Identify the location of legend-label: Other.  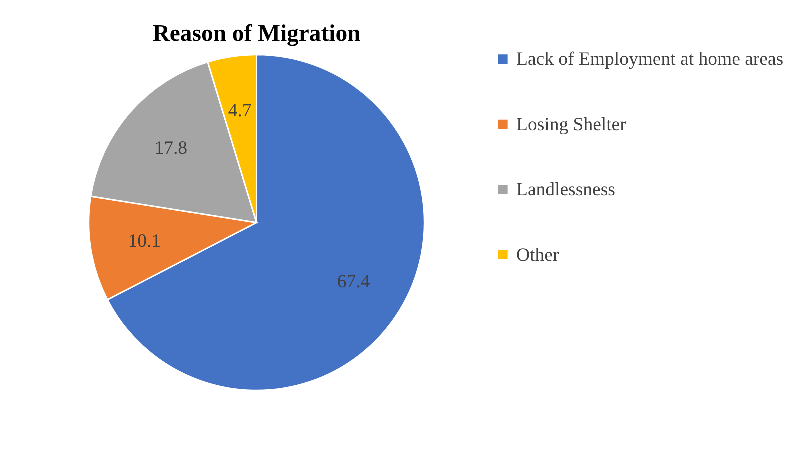
(538, 255).